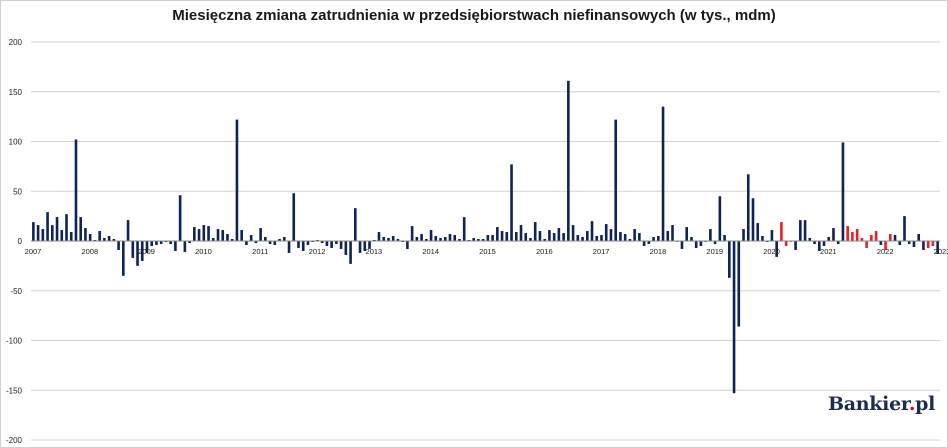  Describe the element at coordinates (16, 291) in the screenshot. I see `y-tick-label: -50` at that location.